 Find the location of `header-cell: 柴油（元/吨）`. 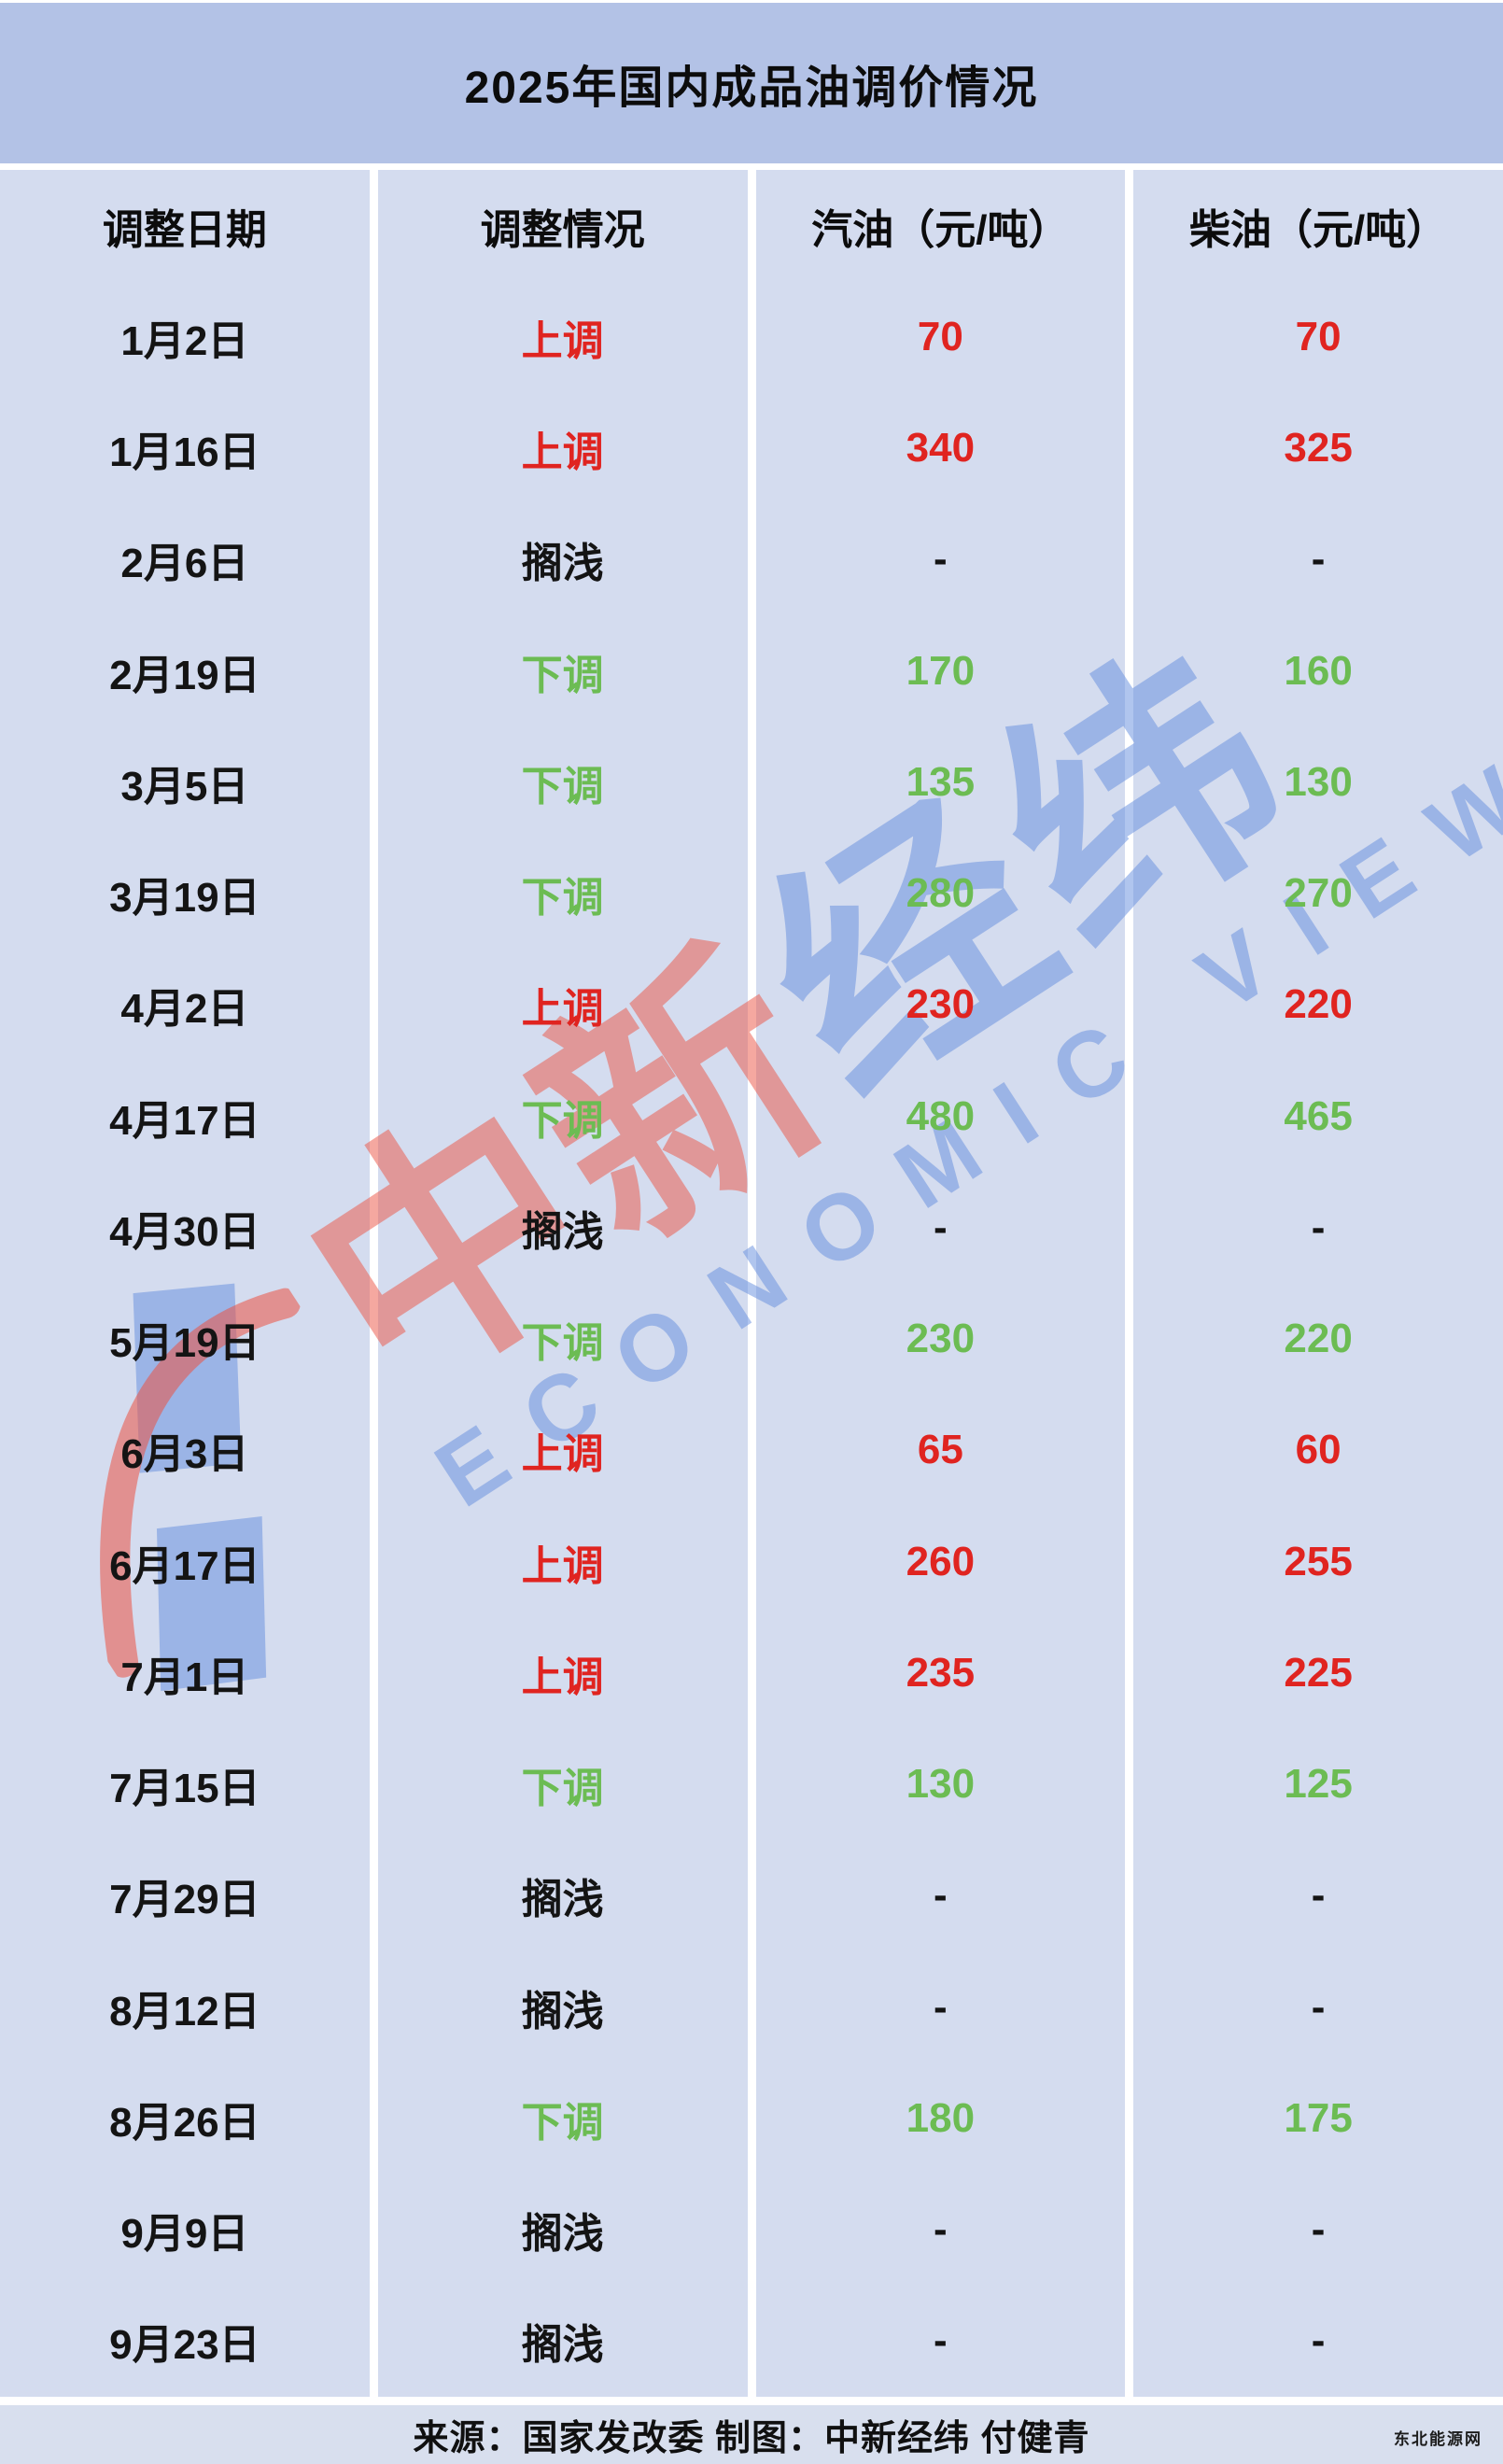

header-cell: 柴油（元/吨） is located at coordinates (1318, 225).